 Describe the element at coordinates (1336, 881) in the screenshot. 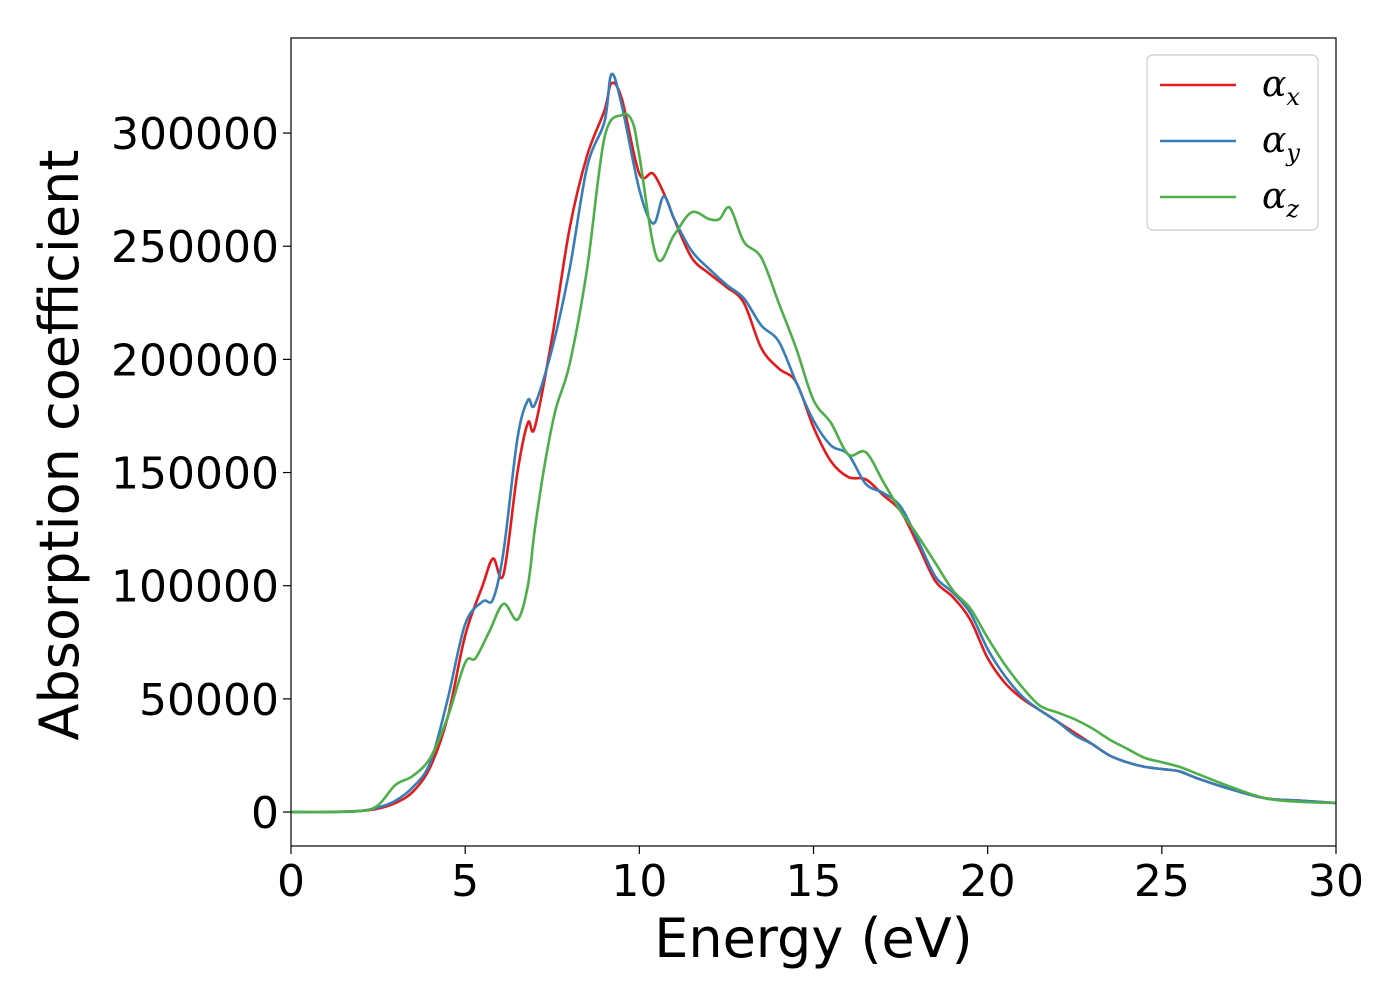

I see `x-tick-label: 30` at that location.